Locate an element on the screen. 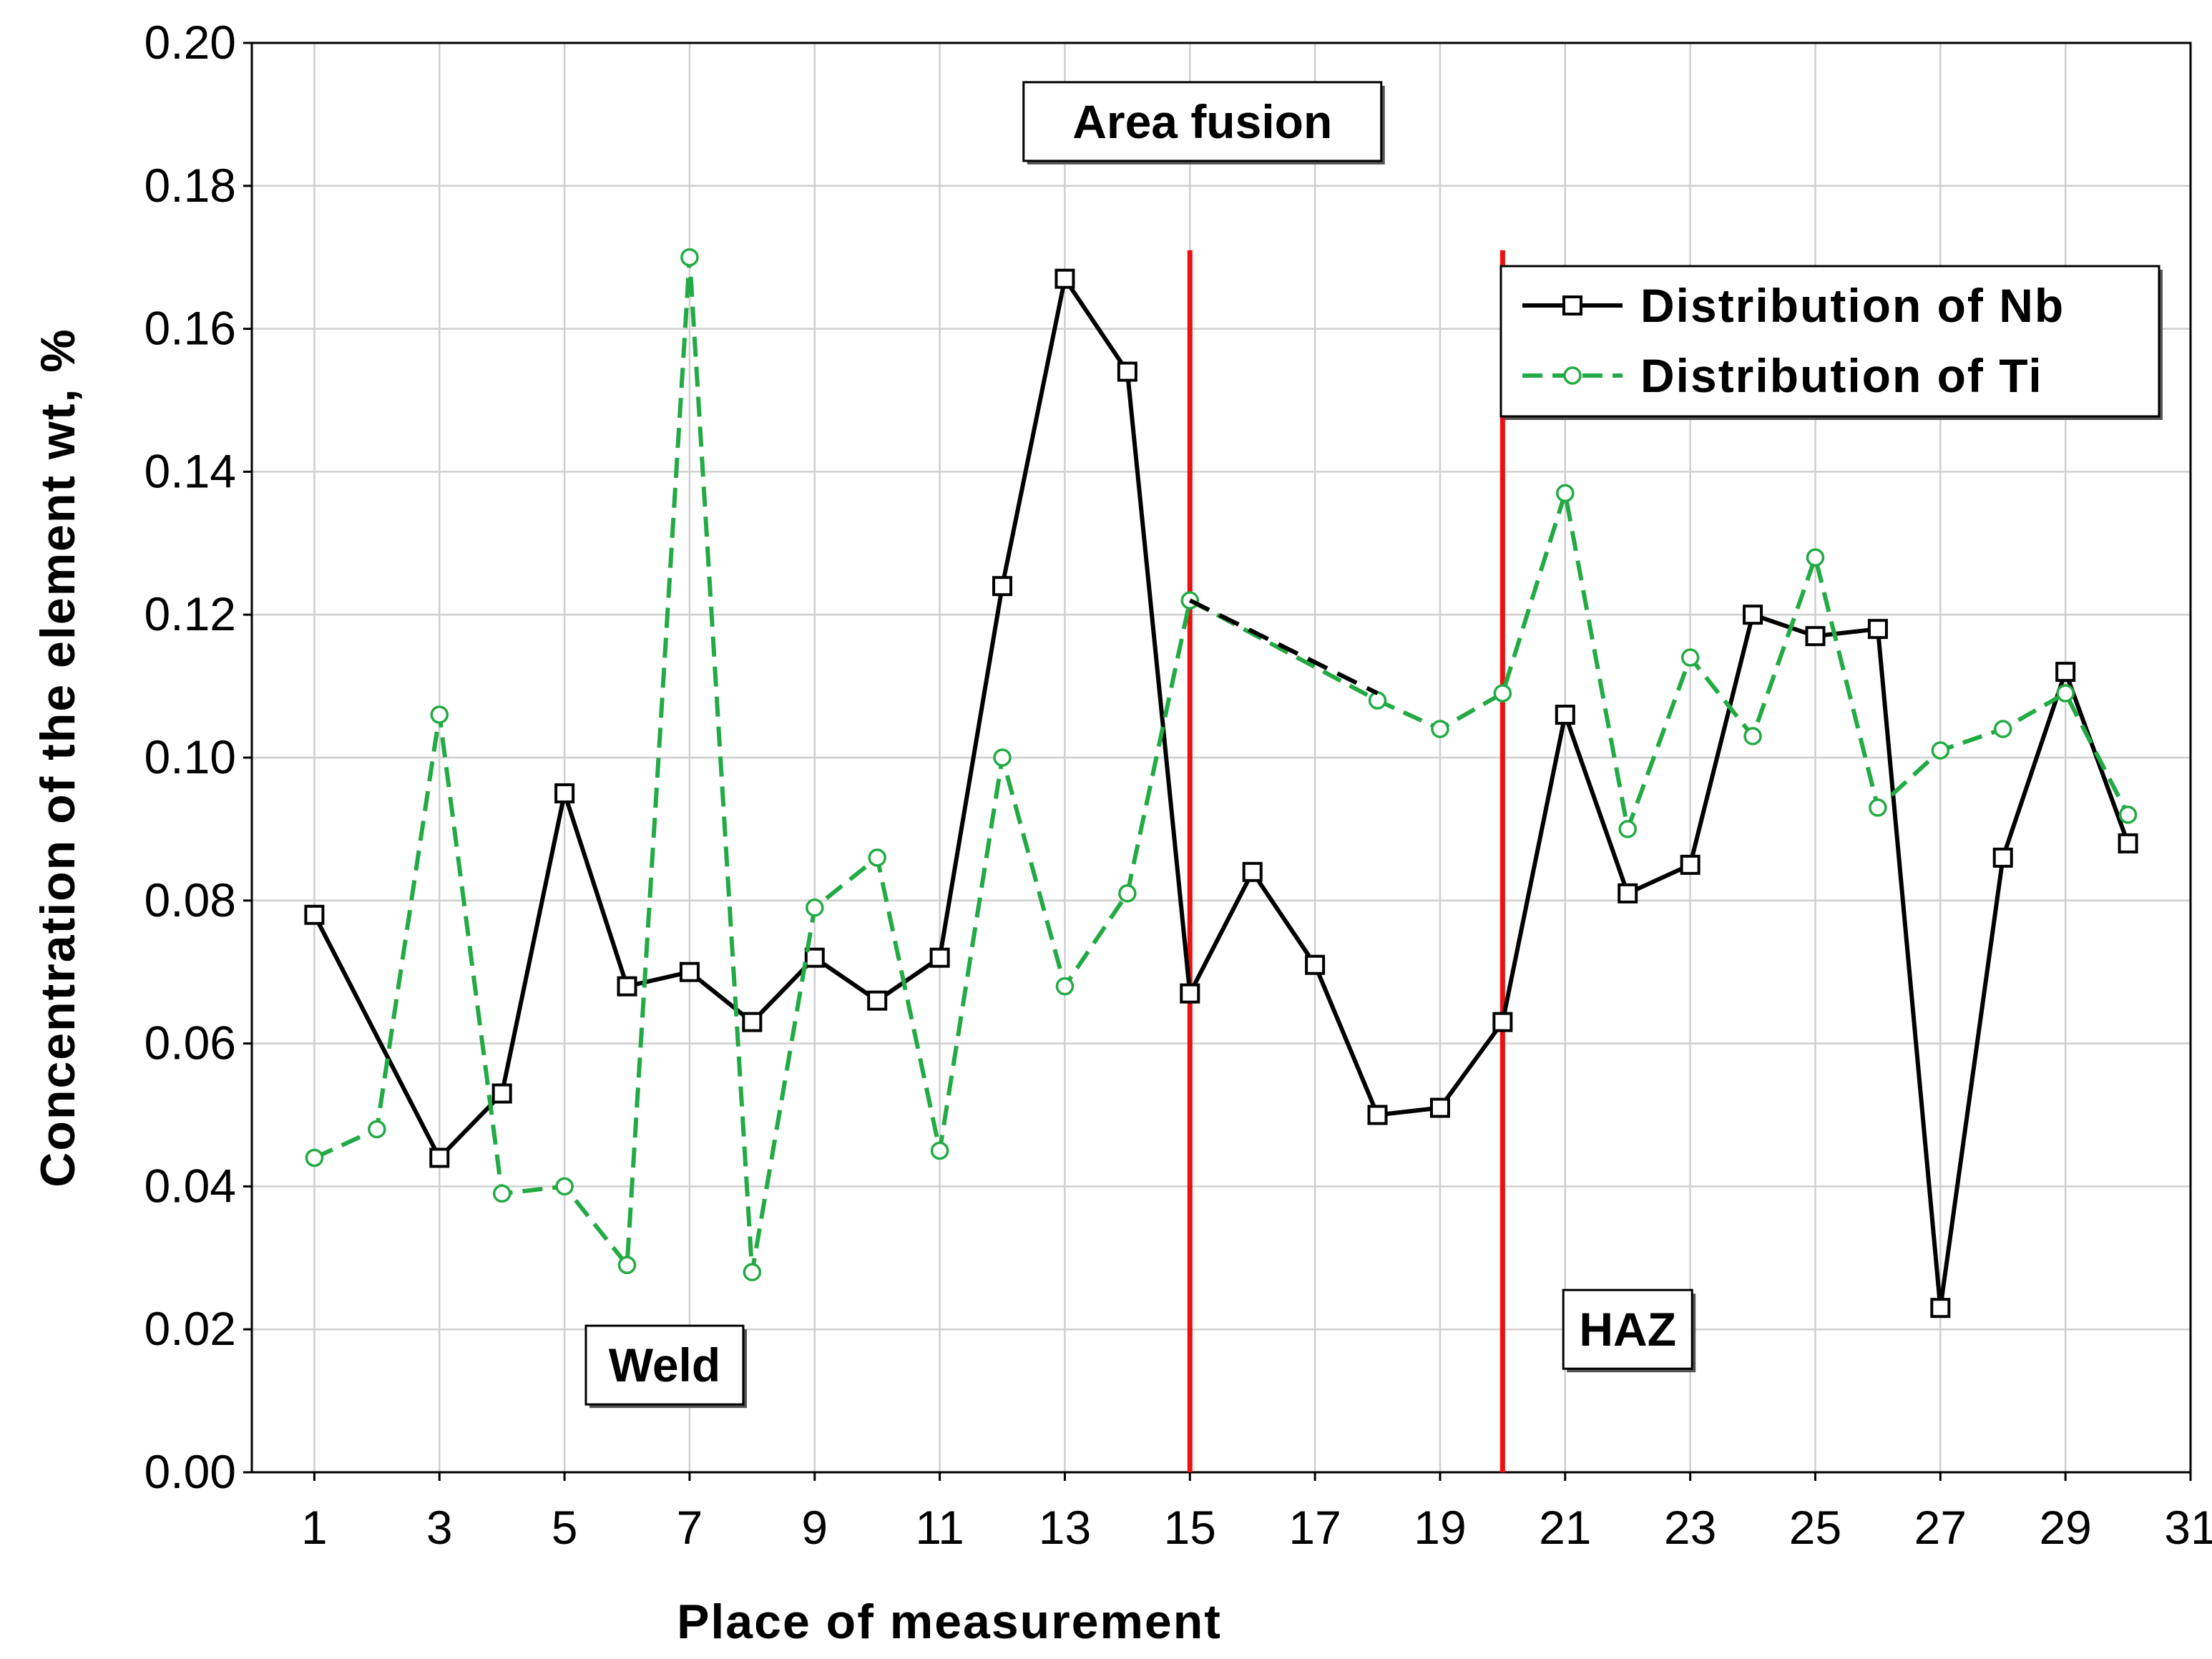  y-tick-label: 0.12 is located at coordinates (190, 613).